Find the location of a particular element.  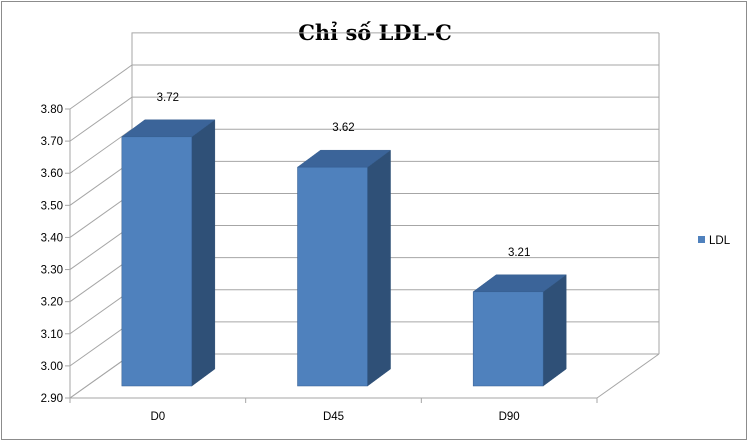

x-tick-label: D45 is located at coordinates (333, 417).